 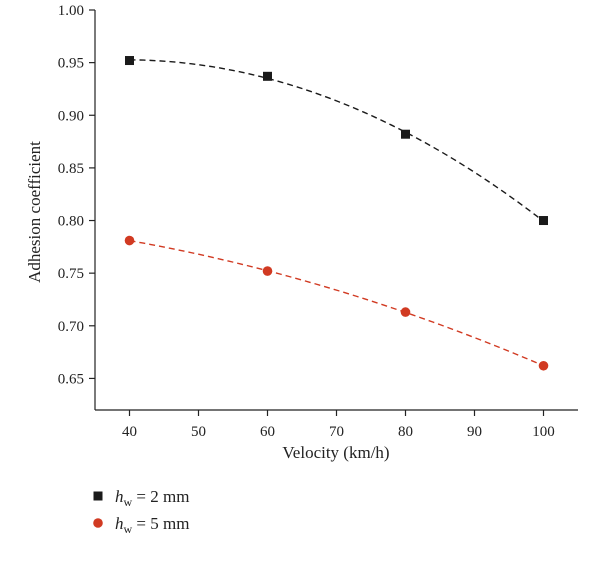 What do you see at coordinates (34, 212) in the screenshot?
I see `y-axis-label: Adhesion coefficient` at bounding box center [34, 212].